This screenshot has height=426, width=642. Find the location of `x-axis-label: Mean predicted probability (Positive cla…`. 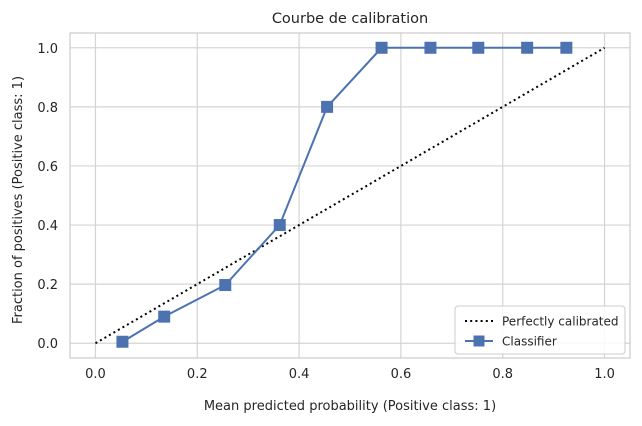

x-axis-label: Mean predicted probability (Positive cla… is located at coordinates (350, 406).